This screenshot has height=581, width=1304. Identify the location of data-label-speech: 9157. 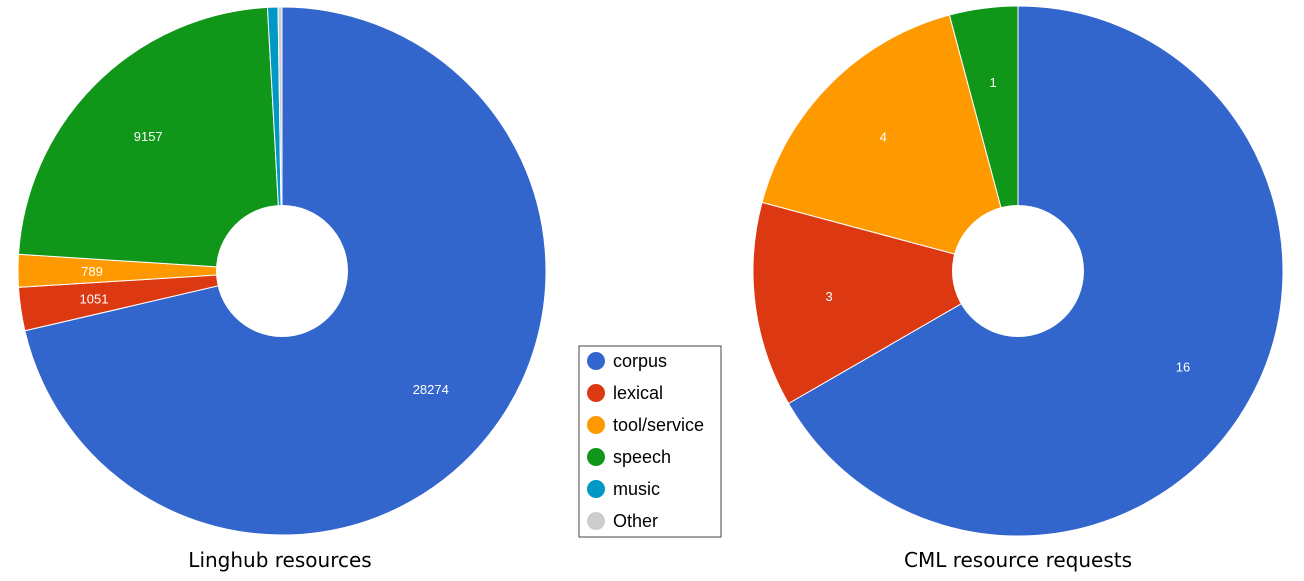
(148, 136).